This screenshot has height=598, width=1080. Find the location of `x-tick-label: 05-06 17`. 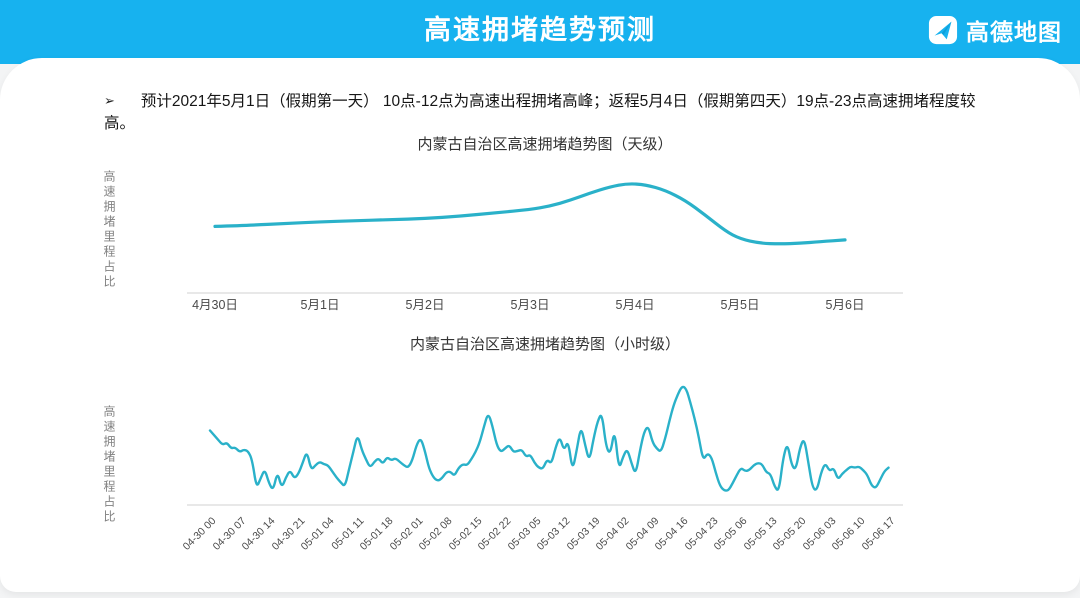

x-tick-label: 05-06 17 is located at coordinates (878, 534).